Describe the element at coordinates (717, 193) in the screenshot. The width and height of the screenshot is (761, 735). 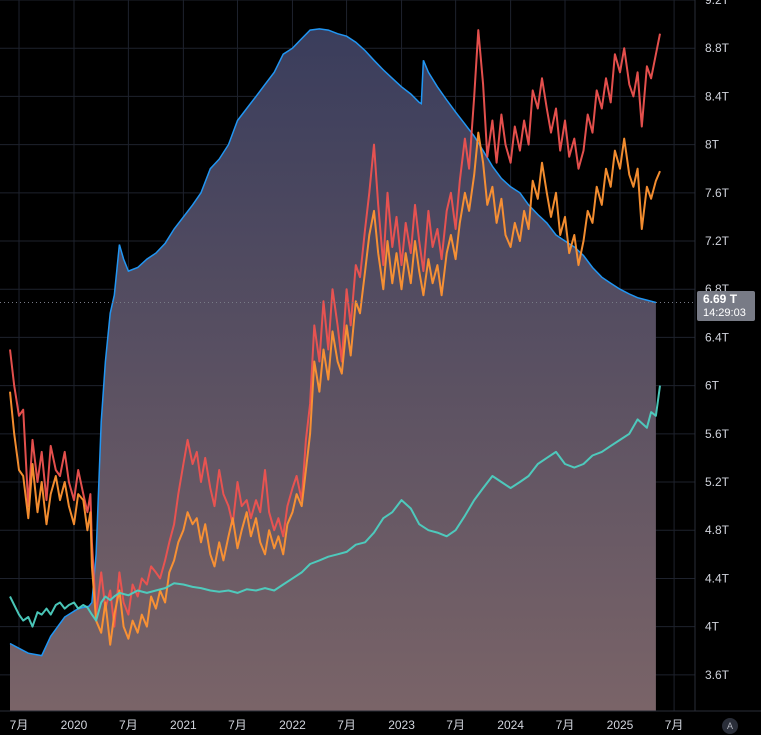
I see `y-tick-label: 7.6T` at that location.